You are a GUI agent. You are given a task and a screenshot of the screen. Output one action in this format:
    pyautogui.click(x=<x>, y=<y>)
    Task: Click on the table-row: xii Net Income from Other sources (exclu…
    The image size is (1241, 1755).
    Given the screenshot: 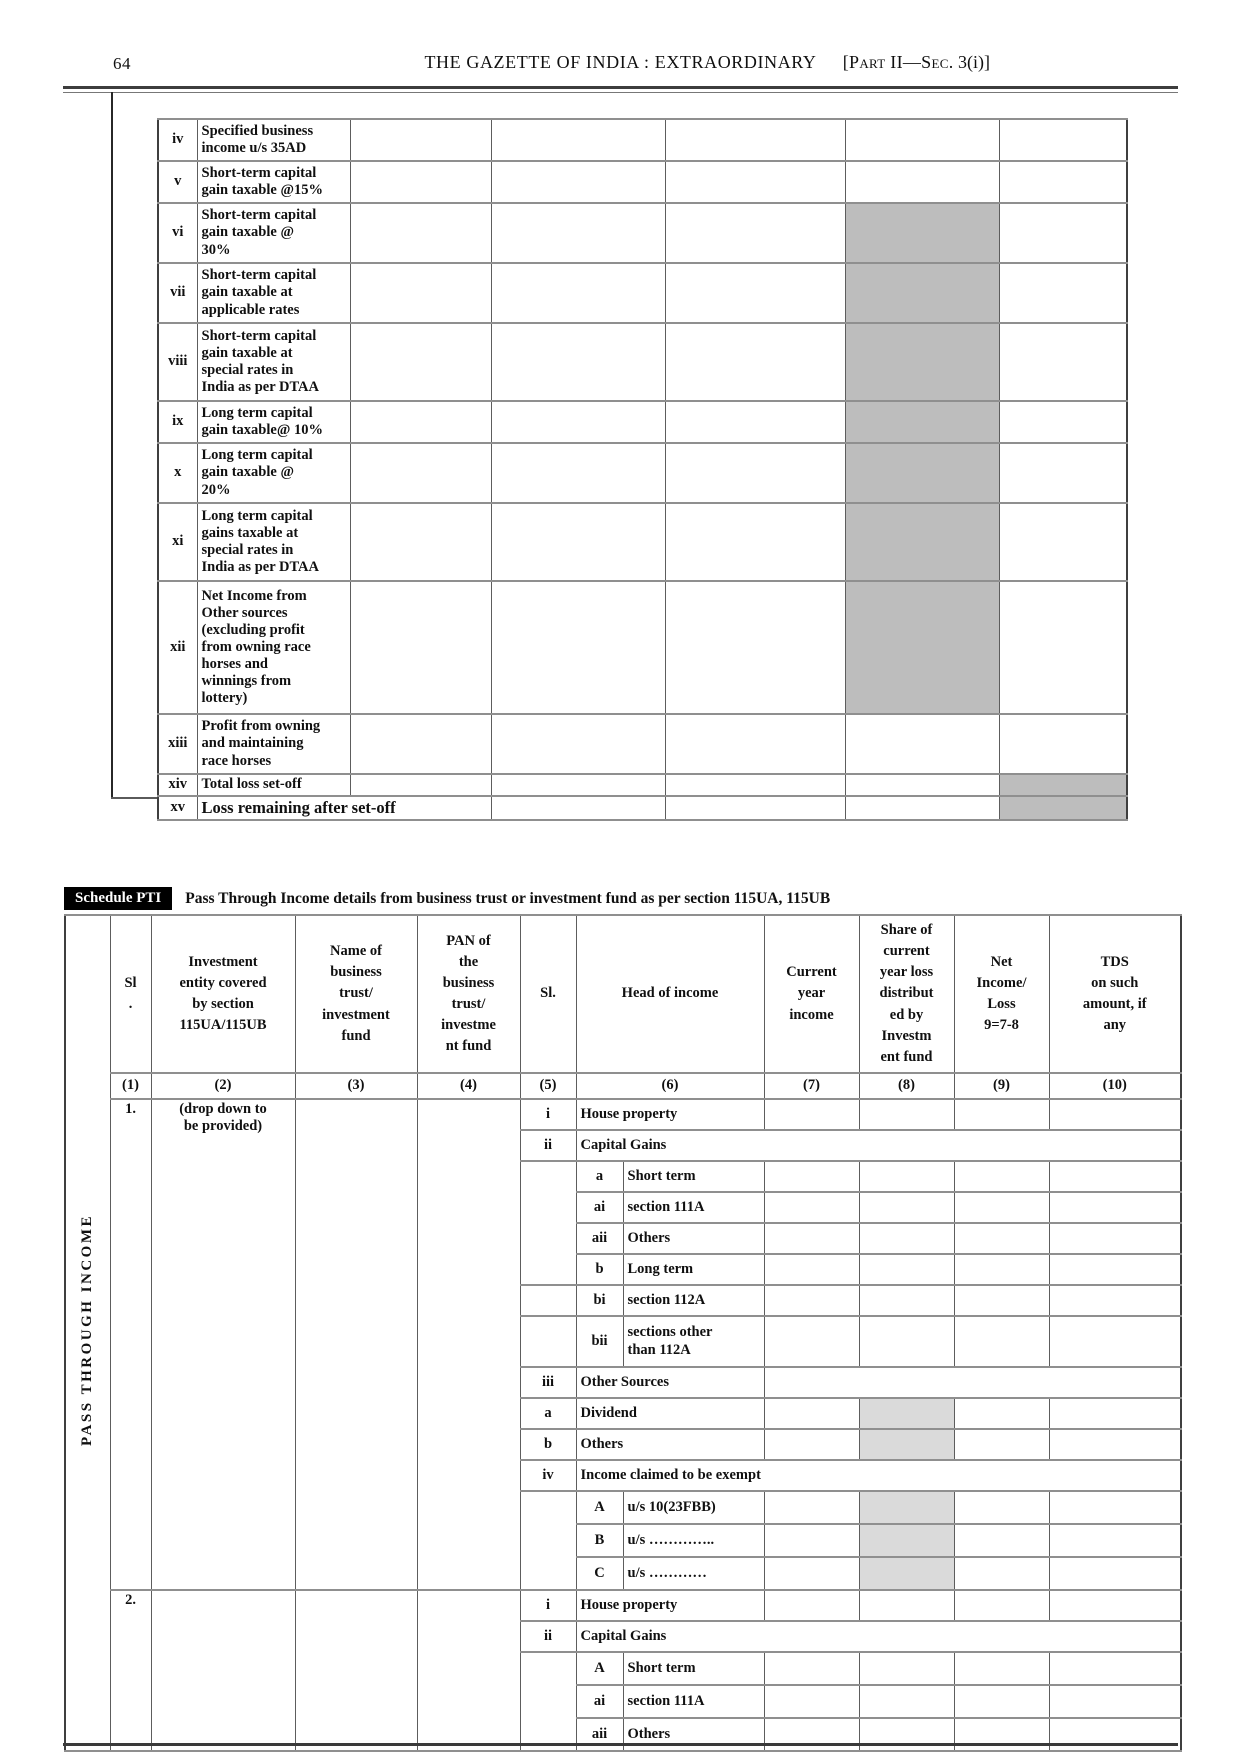 What is the action you would take?
    pyautogui.click(x=642, y=647)
    